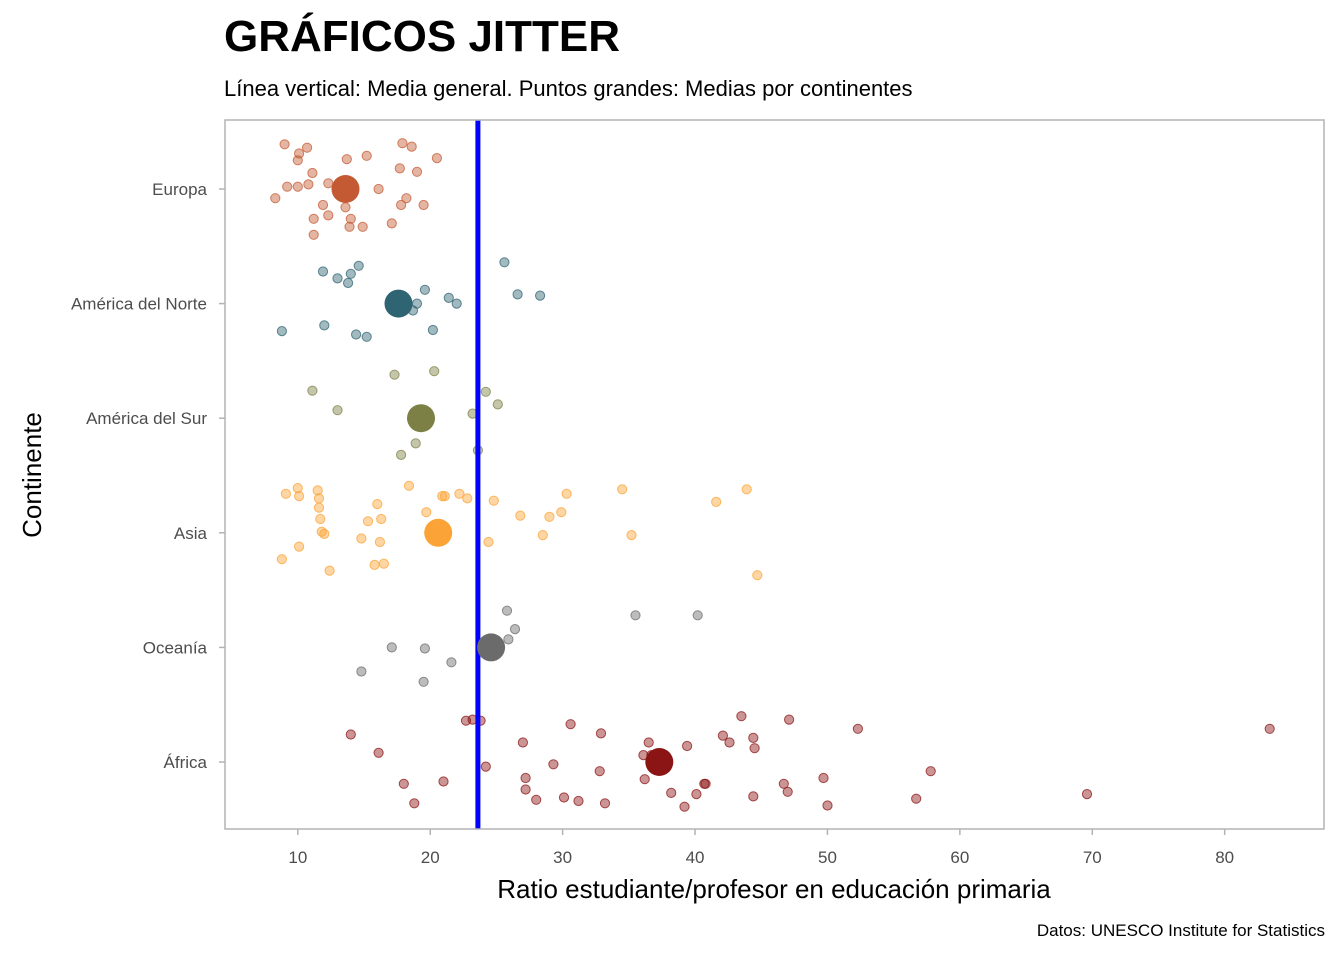  What do you see at coordinates (186, 762) in the screenshot?
I see `y-tick-label: África` at bounding box center [186, 762].